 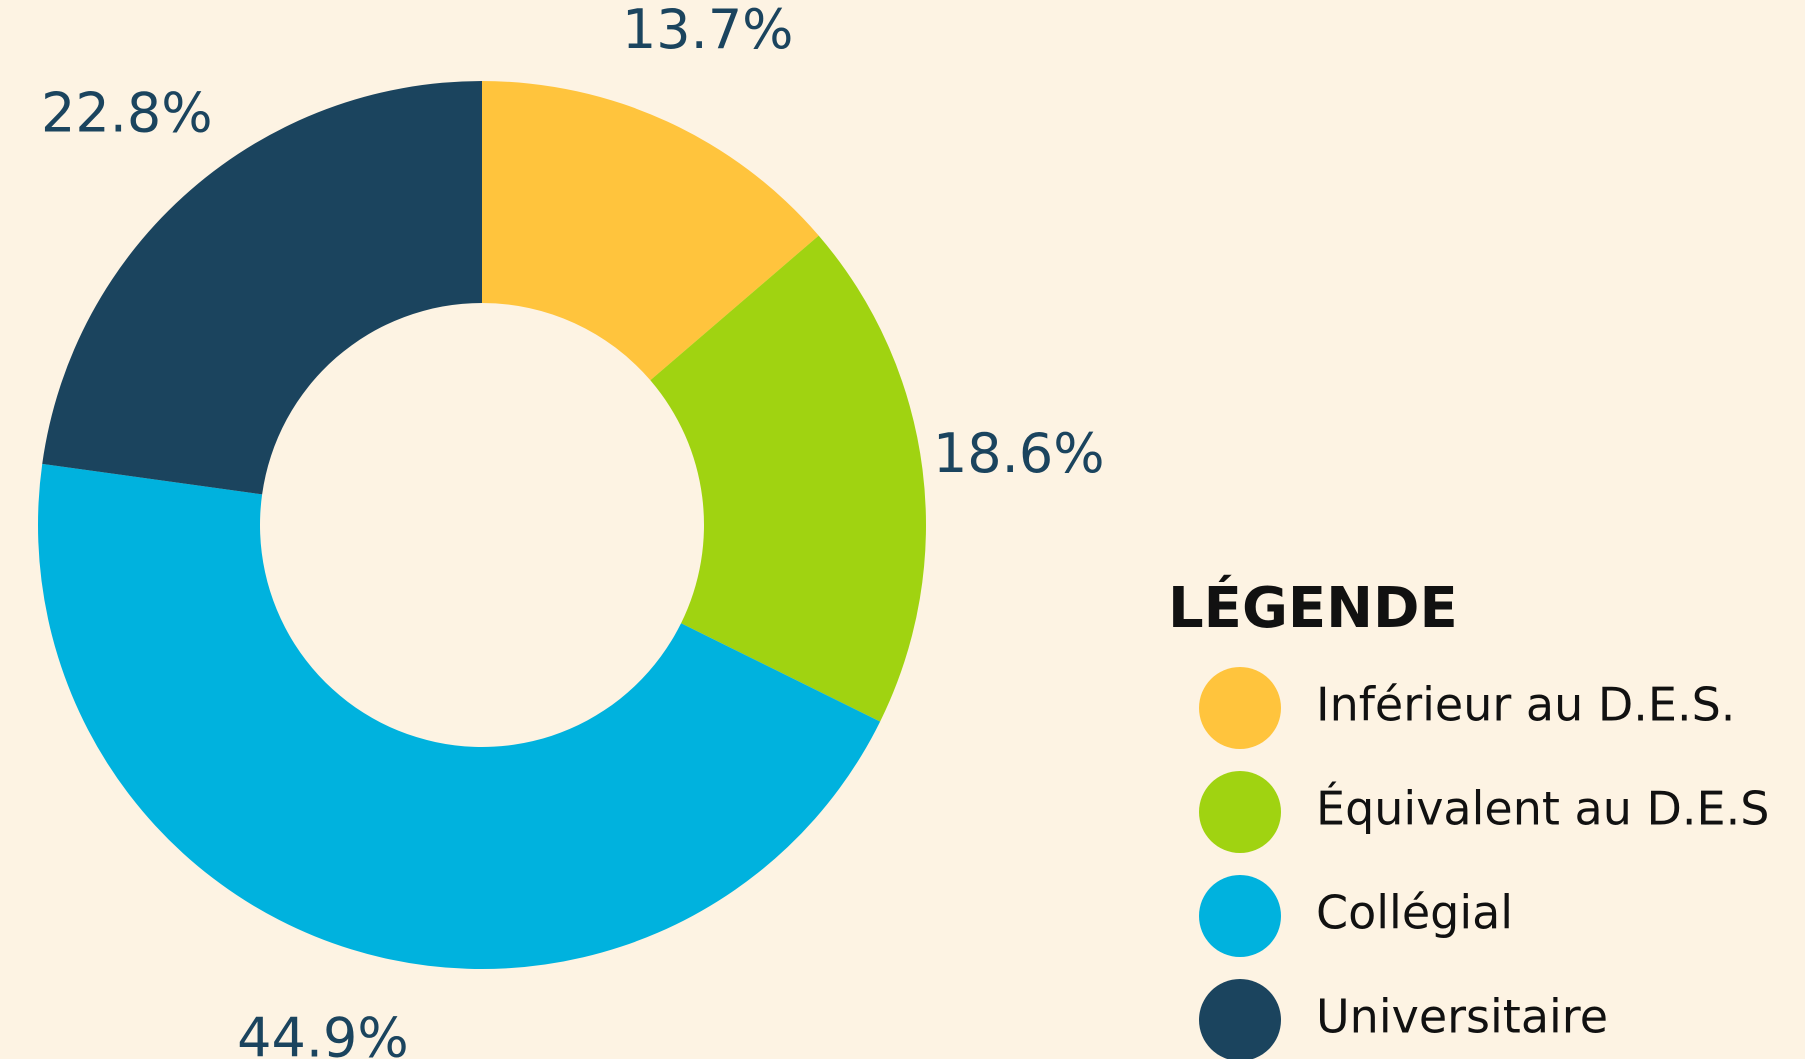 I want to click on data-label: 22.8%, so click(x=127, y=113).